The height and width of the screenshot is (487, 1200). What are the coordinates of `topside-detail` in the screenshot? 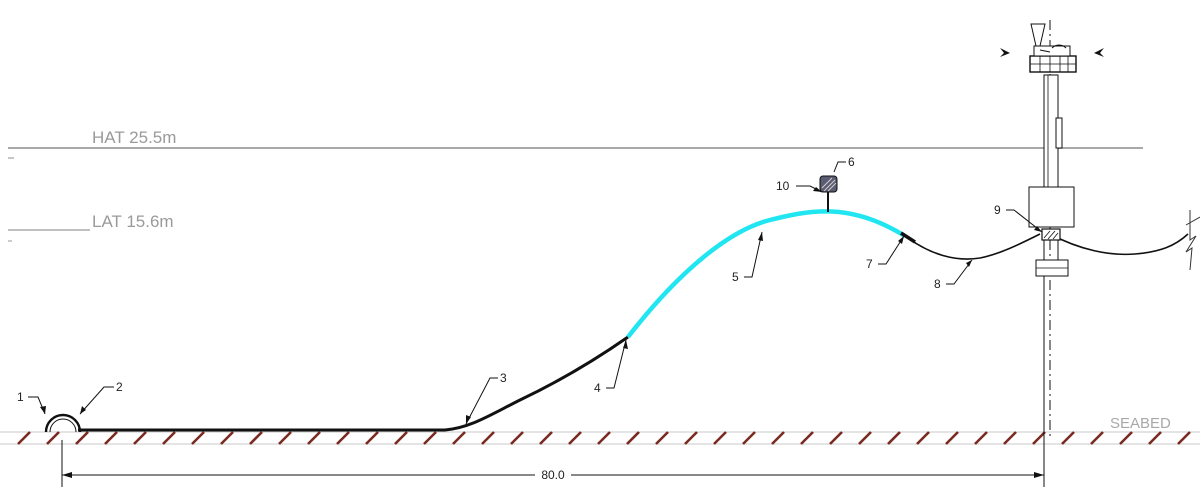 It's located at (1053, 48).